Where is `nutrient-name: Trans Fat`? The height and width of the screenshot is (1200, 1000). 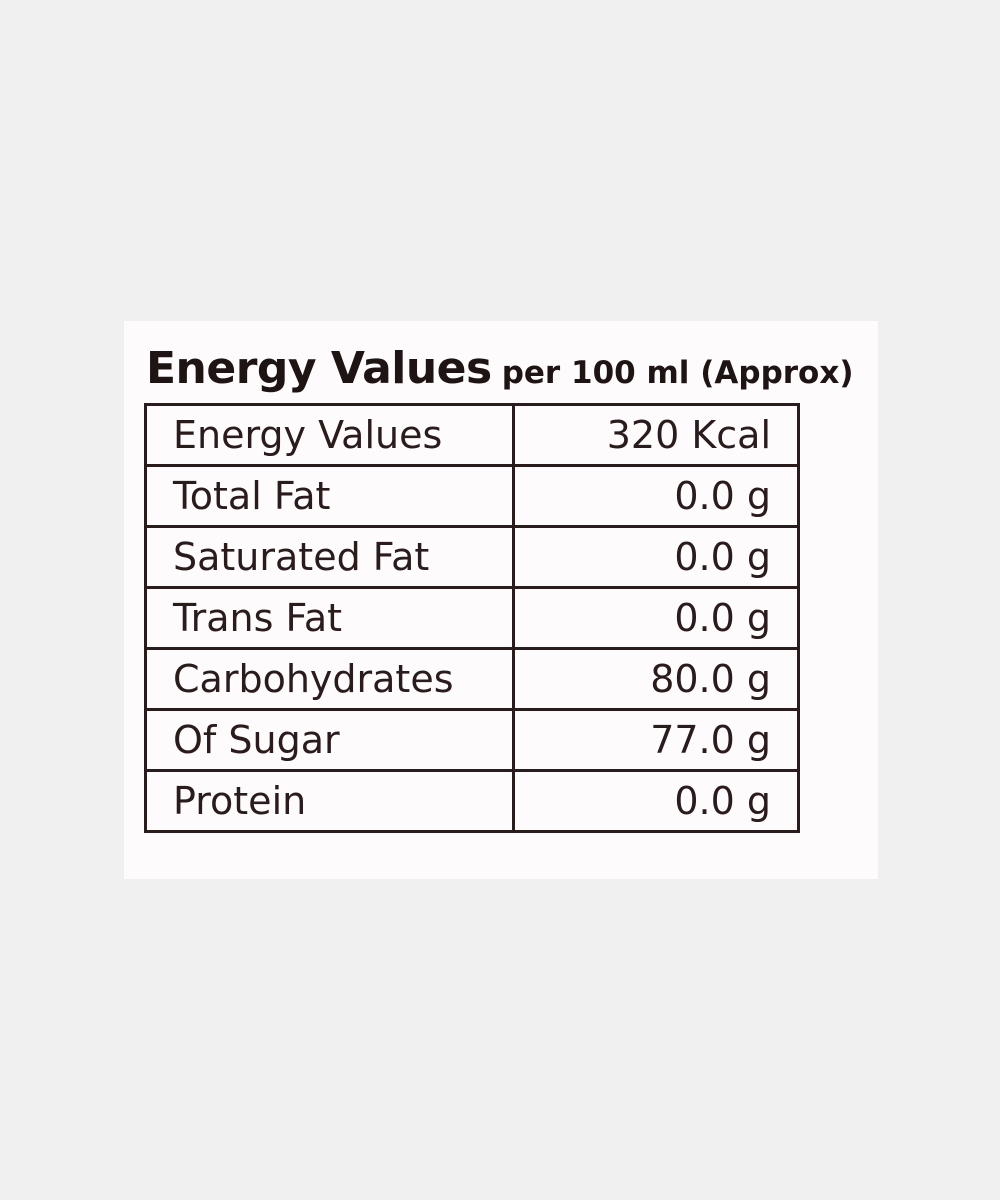 nutrient-name: Trans Fat is located at coordinates (329, 618).